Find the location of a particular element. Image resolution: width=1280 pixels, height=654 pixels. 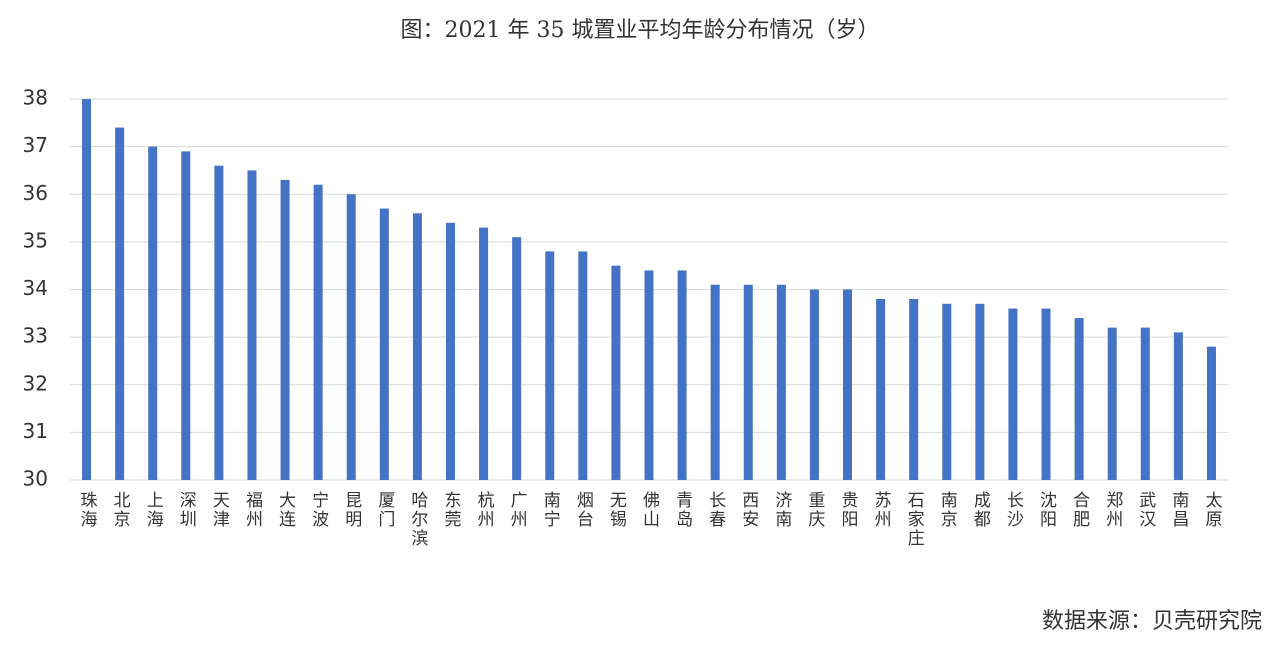

x-tick-label: 郑州 is located at coordinates (1112, 510).